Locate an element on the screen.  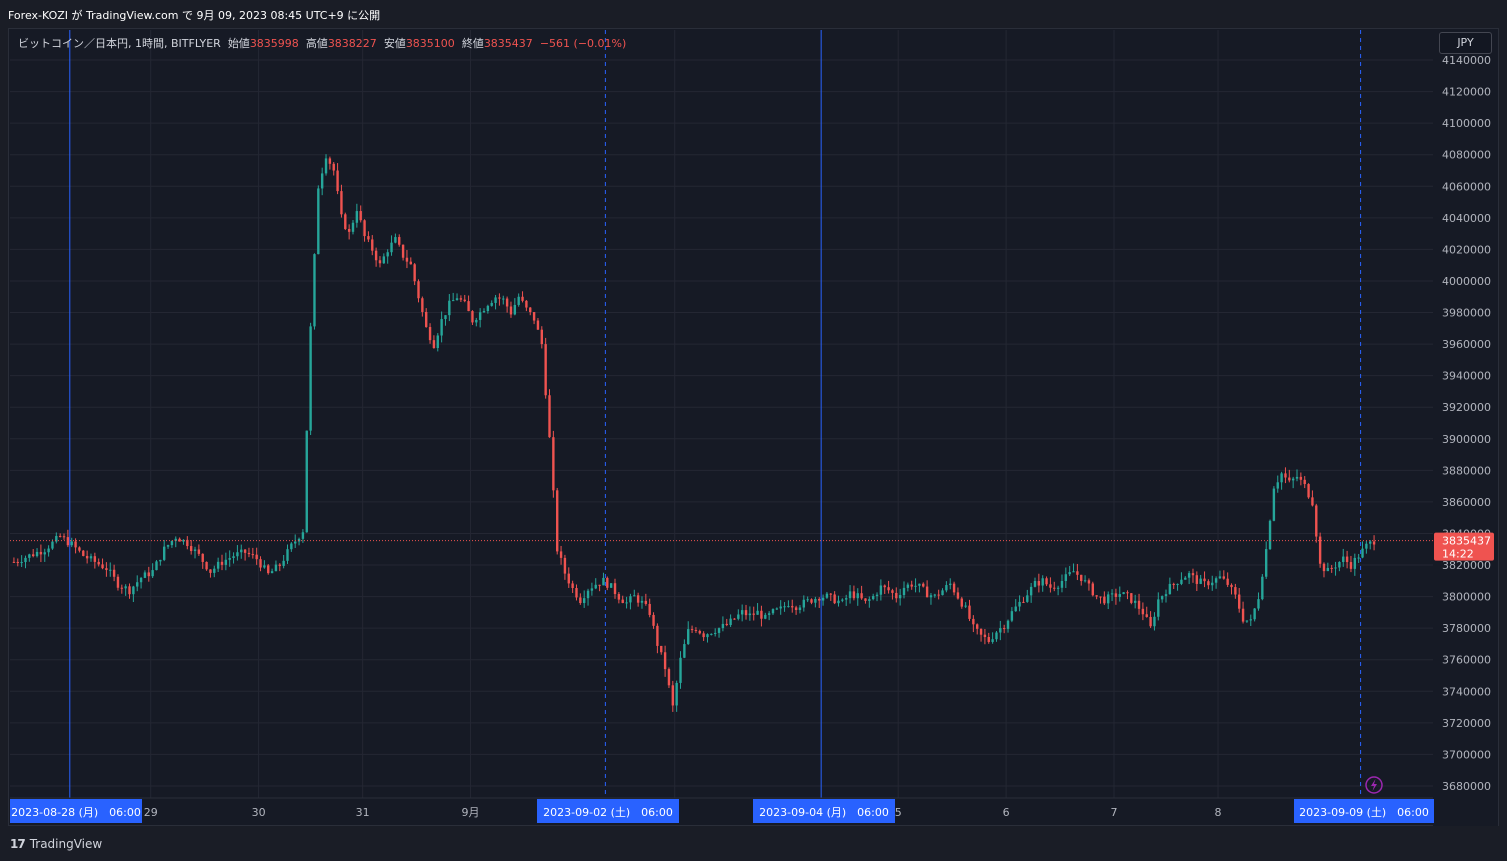
close-value: 3835437 is located at coordinates (508, 43).